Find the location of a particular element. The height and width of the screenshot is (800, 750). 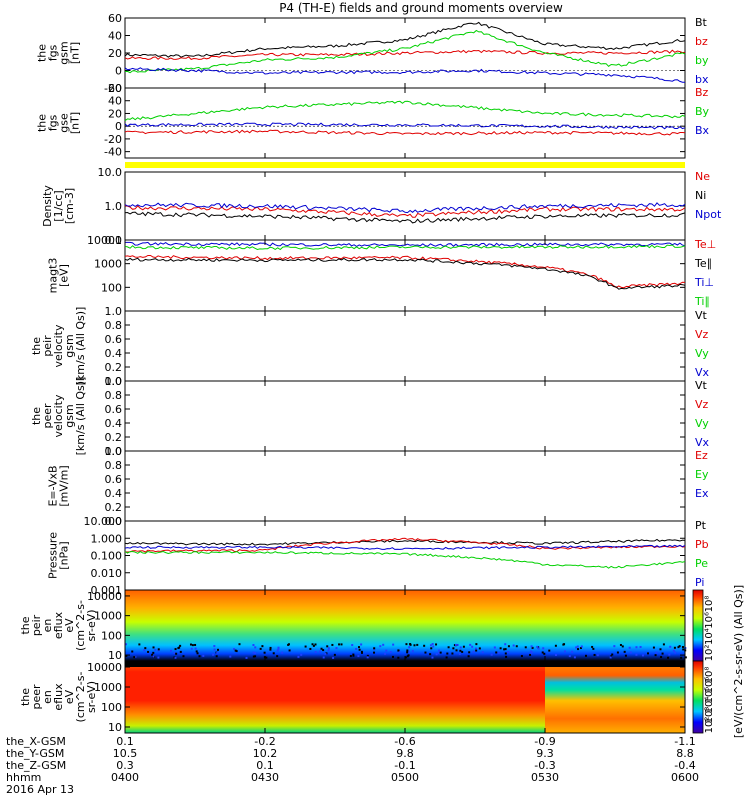

y-axis-label-line: [cm-3] is located at coordinates (69, 206).